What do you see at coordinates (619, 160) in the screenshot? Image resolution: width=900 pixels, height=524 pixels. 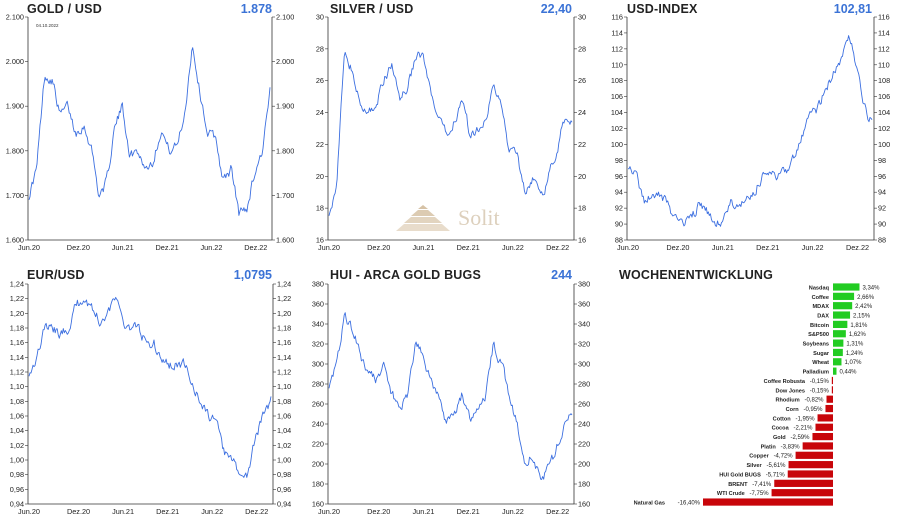 I see `y-tick-label-left: 98` at bounding box center [619, 160].